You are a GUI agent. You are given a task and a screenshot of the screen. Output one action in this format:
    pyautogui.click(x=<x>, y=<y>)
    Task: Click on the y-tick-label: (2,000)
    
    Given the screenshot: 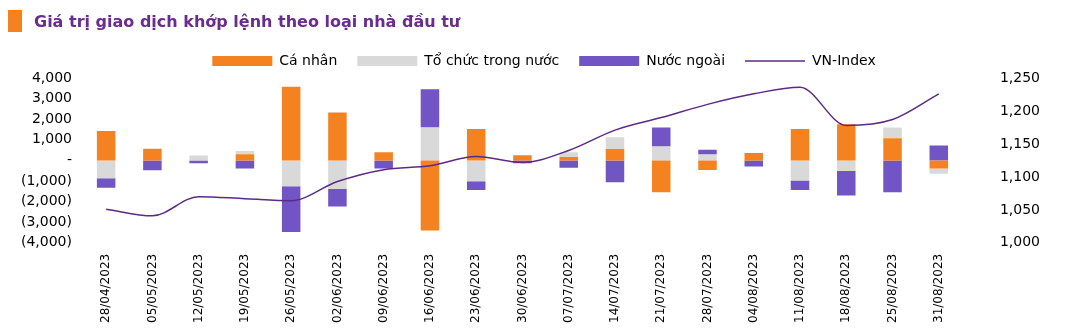 What is the action you would take?
    pyautogui.click(x=46, y=200)
    